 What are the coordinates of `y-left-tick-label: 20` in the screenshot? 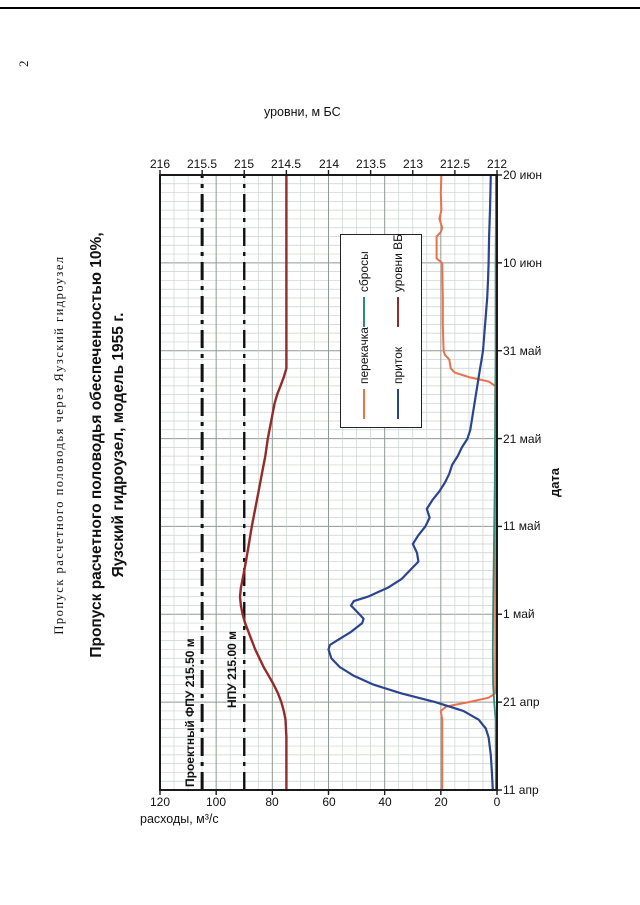 It's located at (441, 802).